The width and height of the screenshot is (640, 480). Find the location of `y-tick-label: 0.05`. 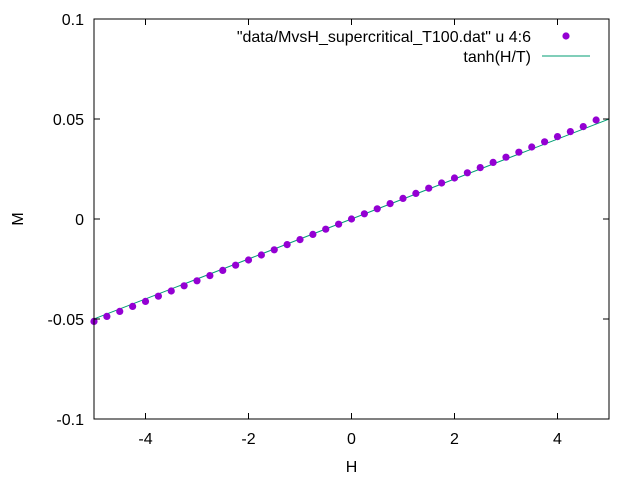

y-tick-label: 0.05 is located at coordinates (68, 120).